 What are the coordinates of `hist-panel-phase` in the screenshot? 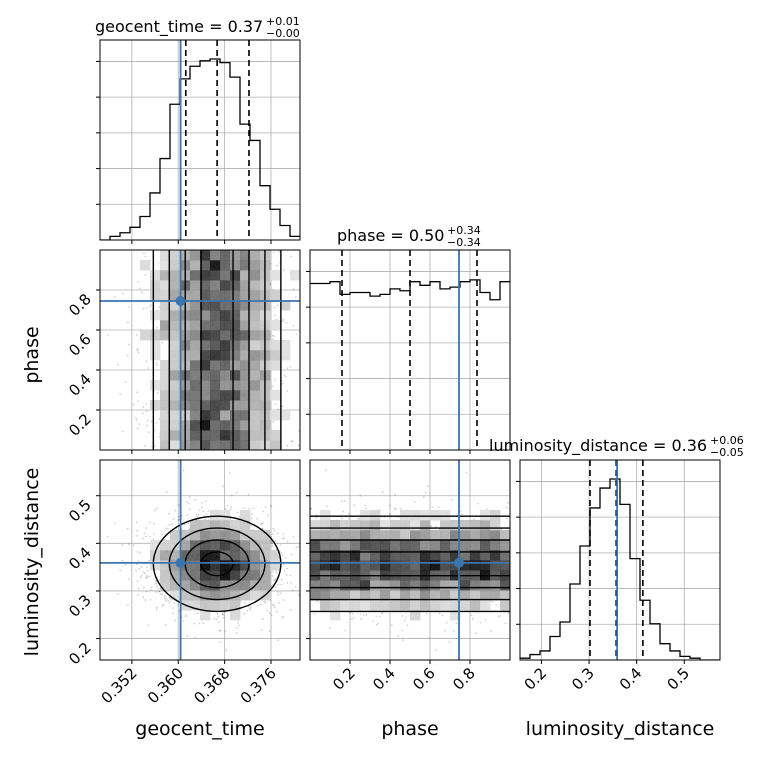 It's located at (410, 350).